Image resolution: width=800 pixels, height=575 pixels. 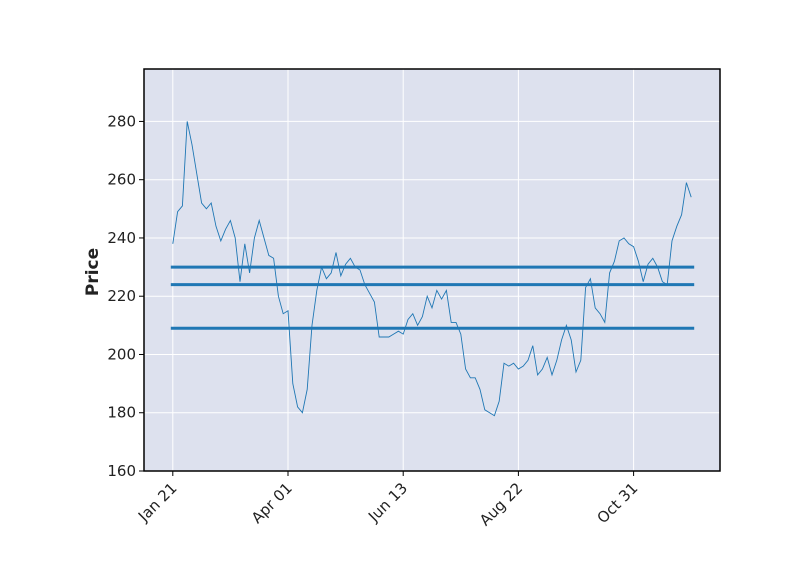 I want to click on x-tick-label: Apr 01, so click(x=272, y=503).